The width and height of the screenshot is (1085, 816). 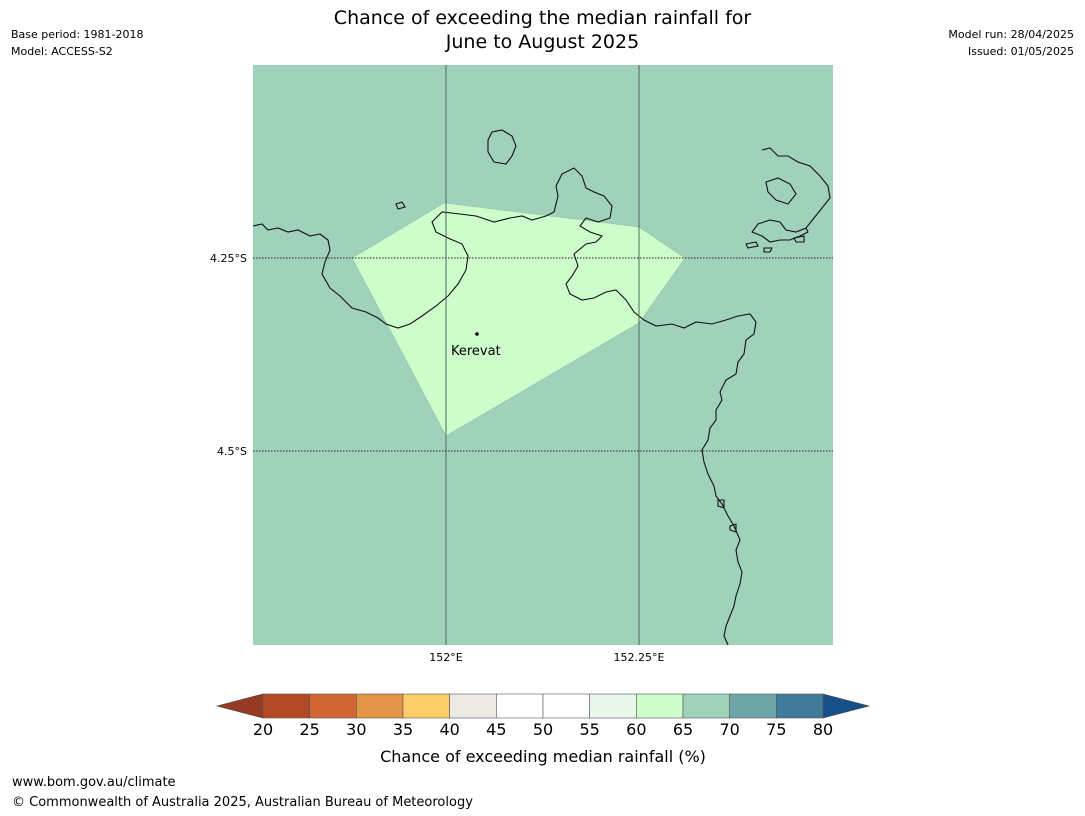 What do you see at coordinates (77, 34) in the screenshot?
I see `base-period-text: Base period: 1981-2018` at bounding box center [77, 34].